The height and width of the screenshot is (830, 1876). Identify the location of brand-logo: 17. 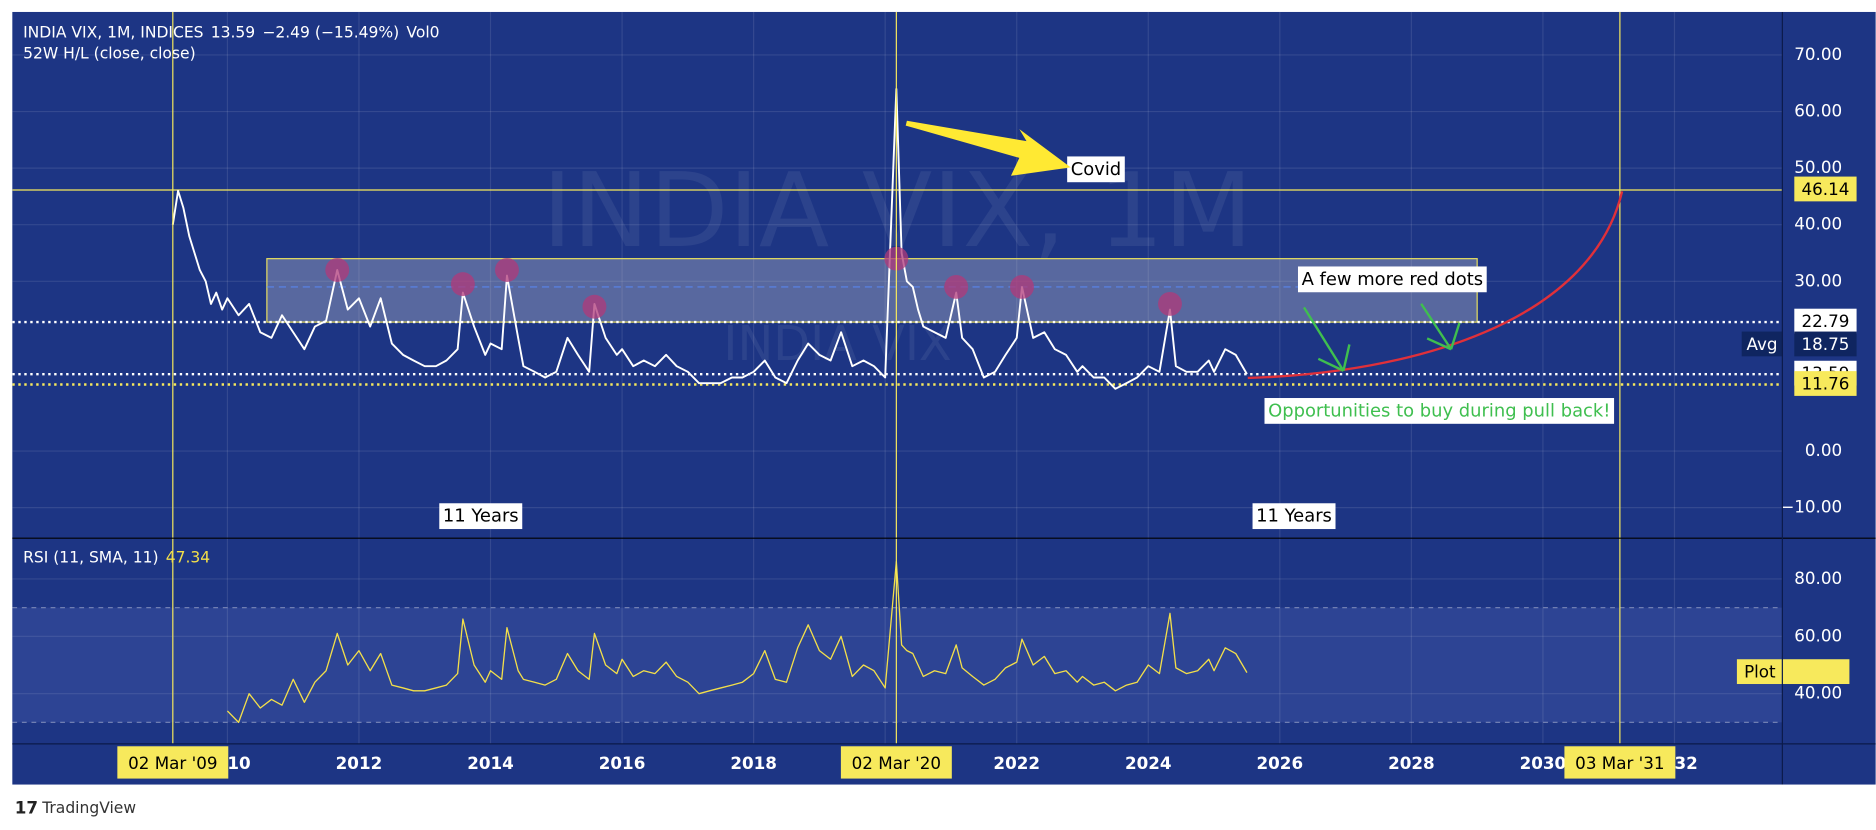
(26, 807).